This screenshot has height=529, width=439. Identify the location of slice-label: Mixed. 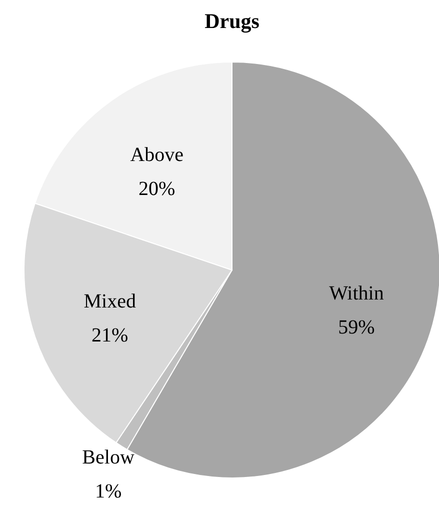
(110, 301).